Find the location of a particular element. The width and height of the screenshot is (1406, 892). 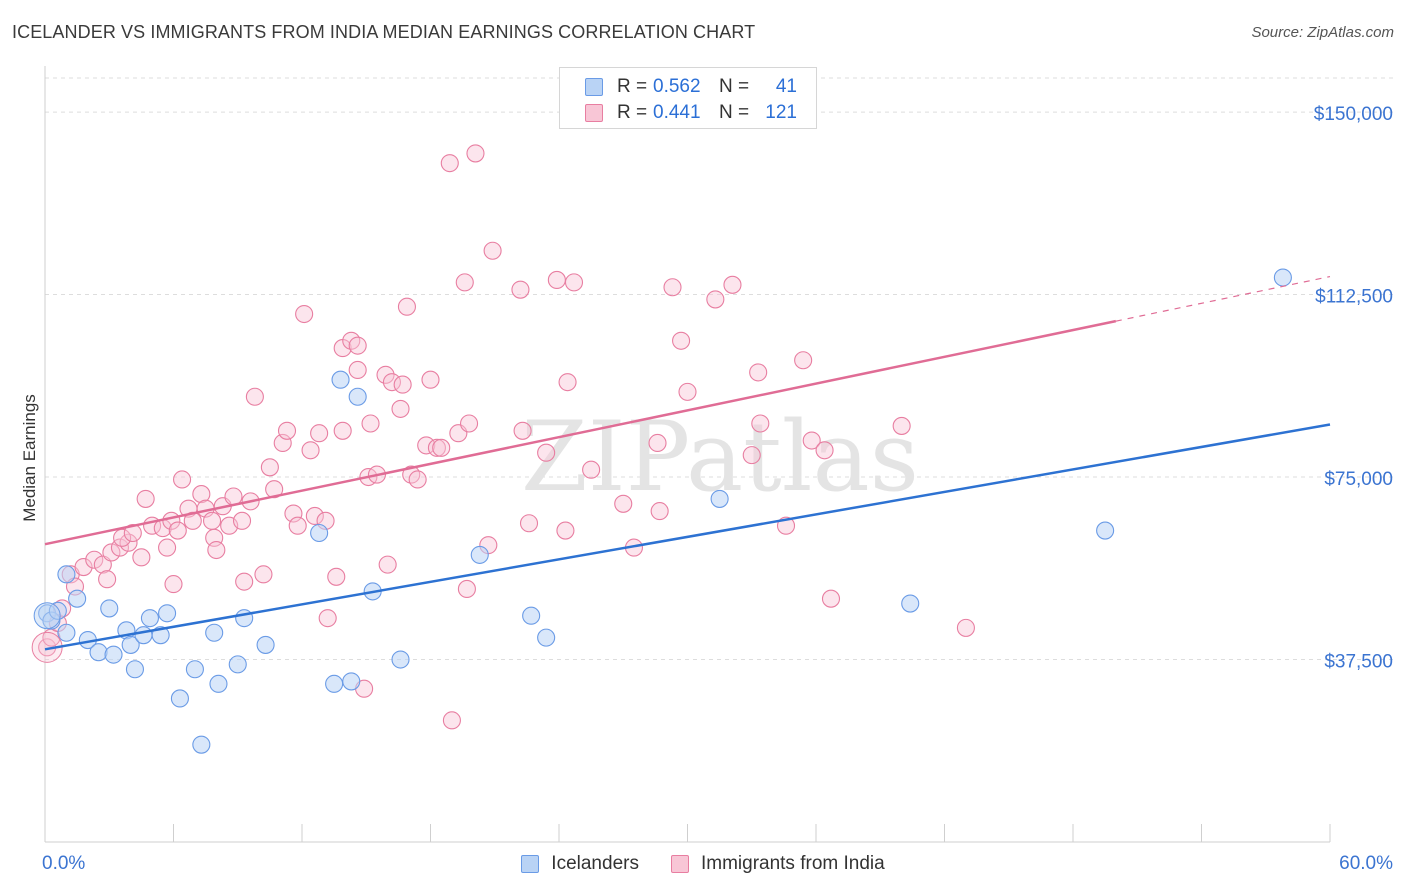

n-label: N = is located at coordinates (734, 86).